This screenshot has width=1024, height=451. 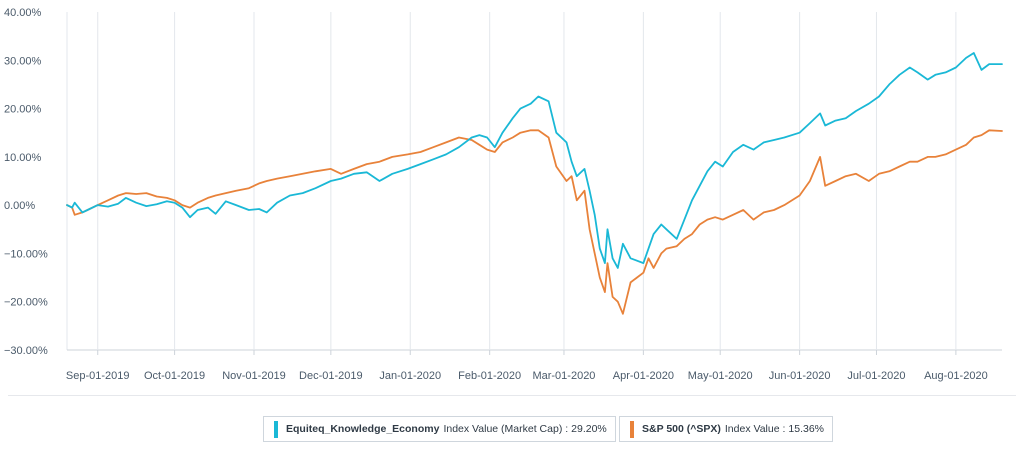 I want to click on y-tick-label: 20.00%, so click(x=23, y=110).